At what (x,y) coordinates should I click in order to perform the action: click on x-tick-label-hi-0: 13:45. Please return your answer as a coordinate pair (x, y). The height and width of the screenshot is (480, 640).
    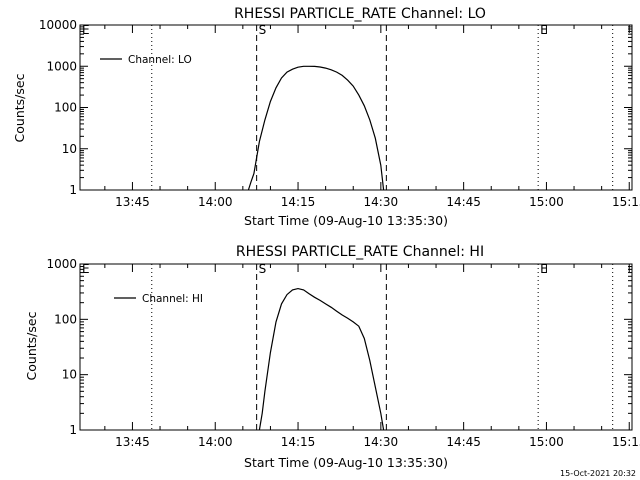
    Looking at the image, I should click on (132, 442).